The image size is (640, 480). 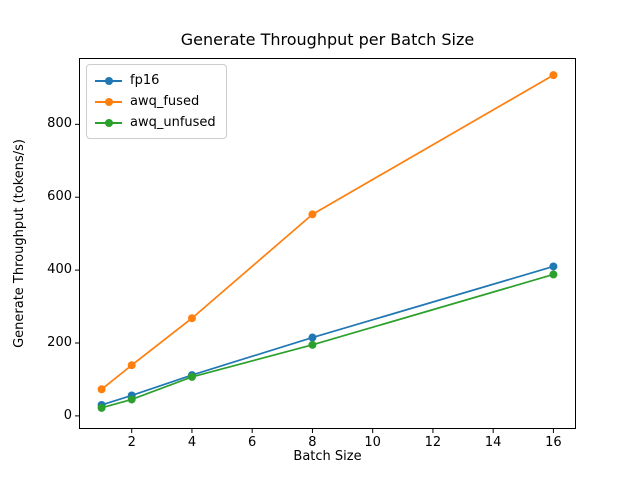 What do you see at coordinates (312, 442) in the screenshot?
I see `x-tick-label: 8` at bounding box center [312, 442].